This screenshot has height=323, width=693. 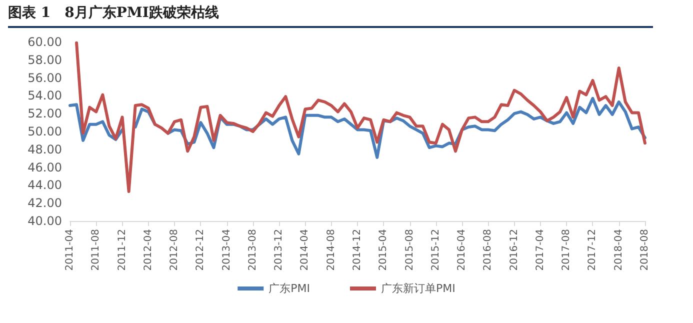 I want to click on x-tick-label: 2015-04, so click(x=384, y=250).